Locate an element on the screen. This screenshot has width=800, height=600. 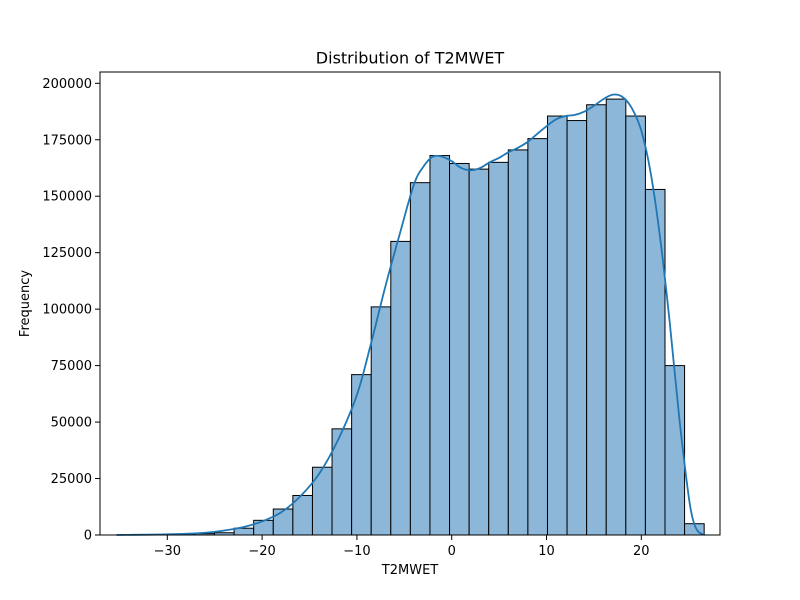
x-axis-ticks: −30 −20 −10 0 10 20 is located at coordinates (402, 547).